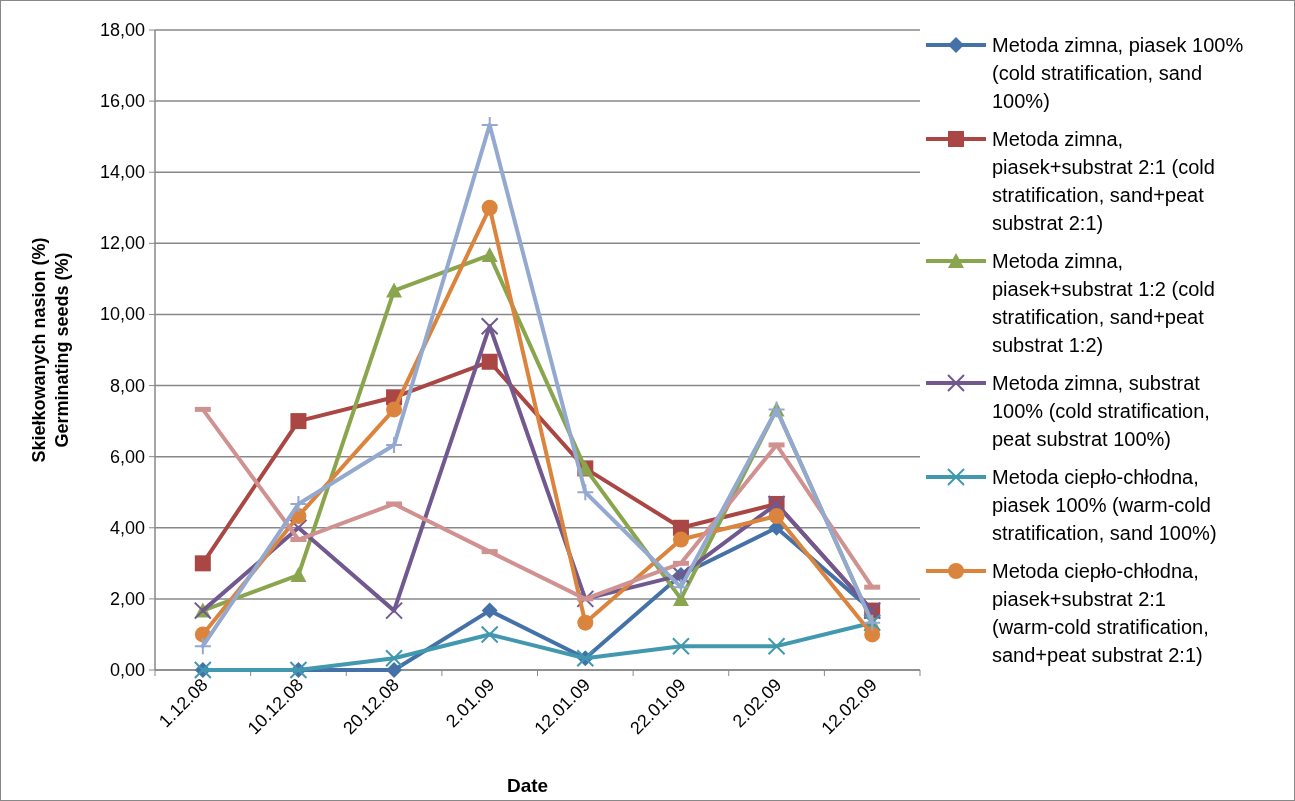 The height and width of the screenshot is (801, 1295). What do you see at coordinates (122, 101) in the screenshot?
I see `y-tick-label: 16,00` at bounding box center [122, 101].